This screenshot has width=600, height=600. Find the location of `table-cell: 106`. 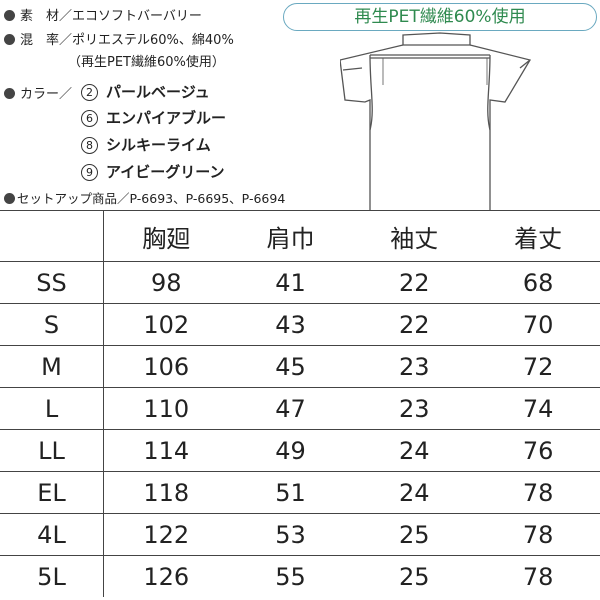

table-cell: 106 is located at coordinates (166, 366).